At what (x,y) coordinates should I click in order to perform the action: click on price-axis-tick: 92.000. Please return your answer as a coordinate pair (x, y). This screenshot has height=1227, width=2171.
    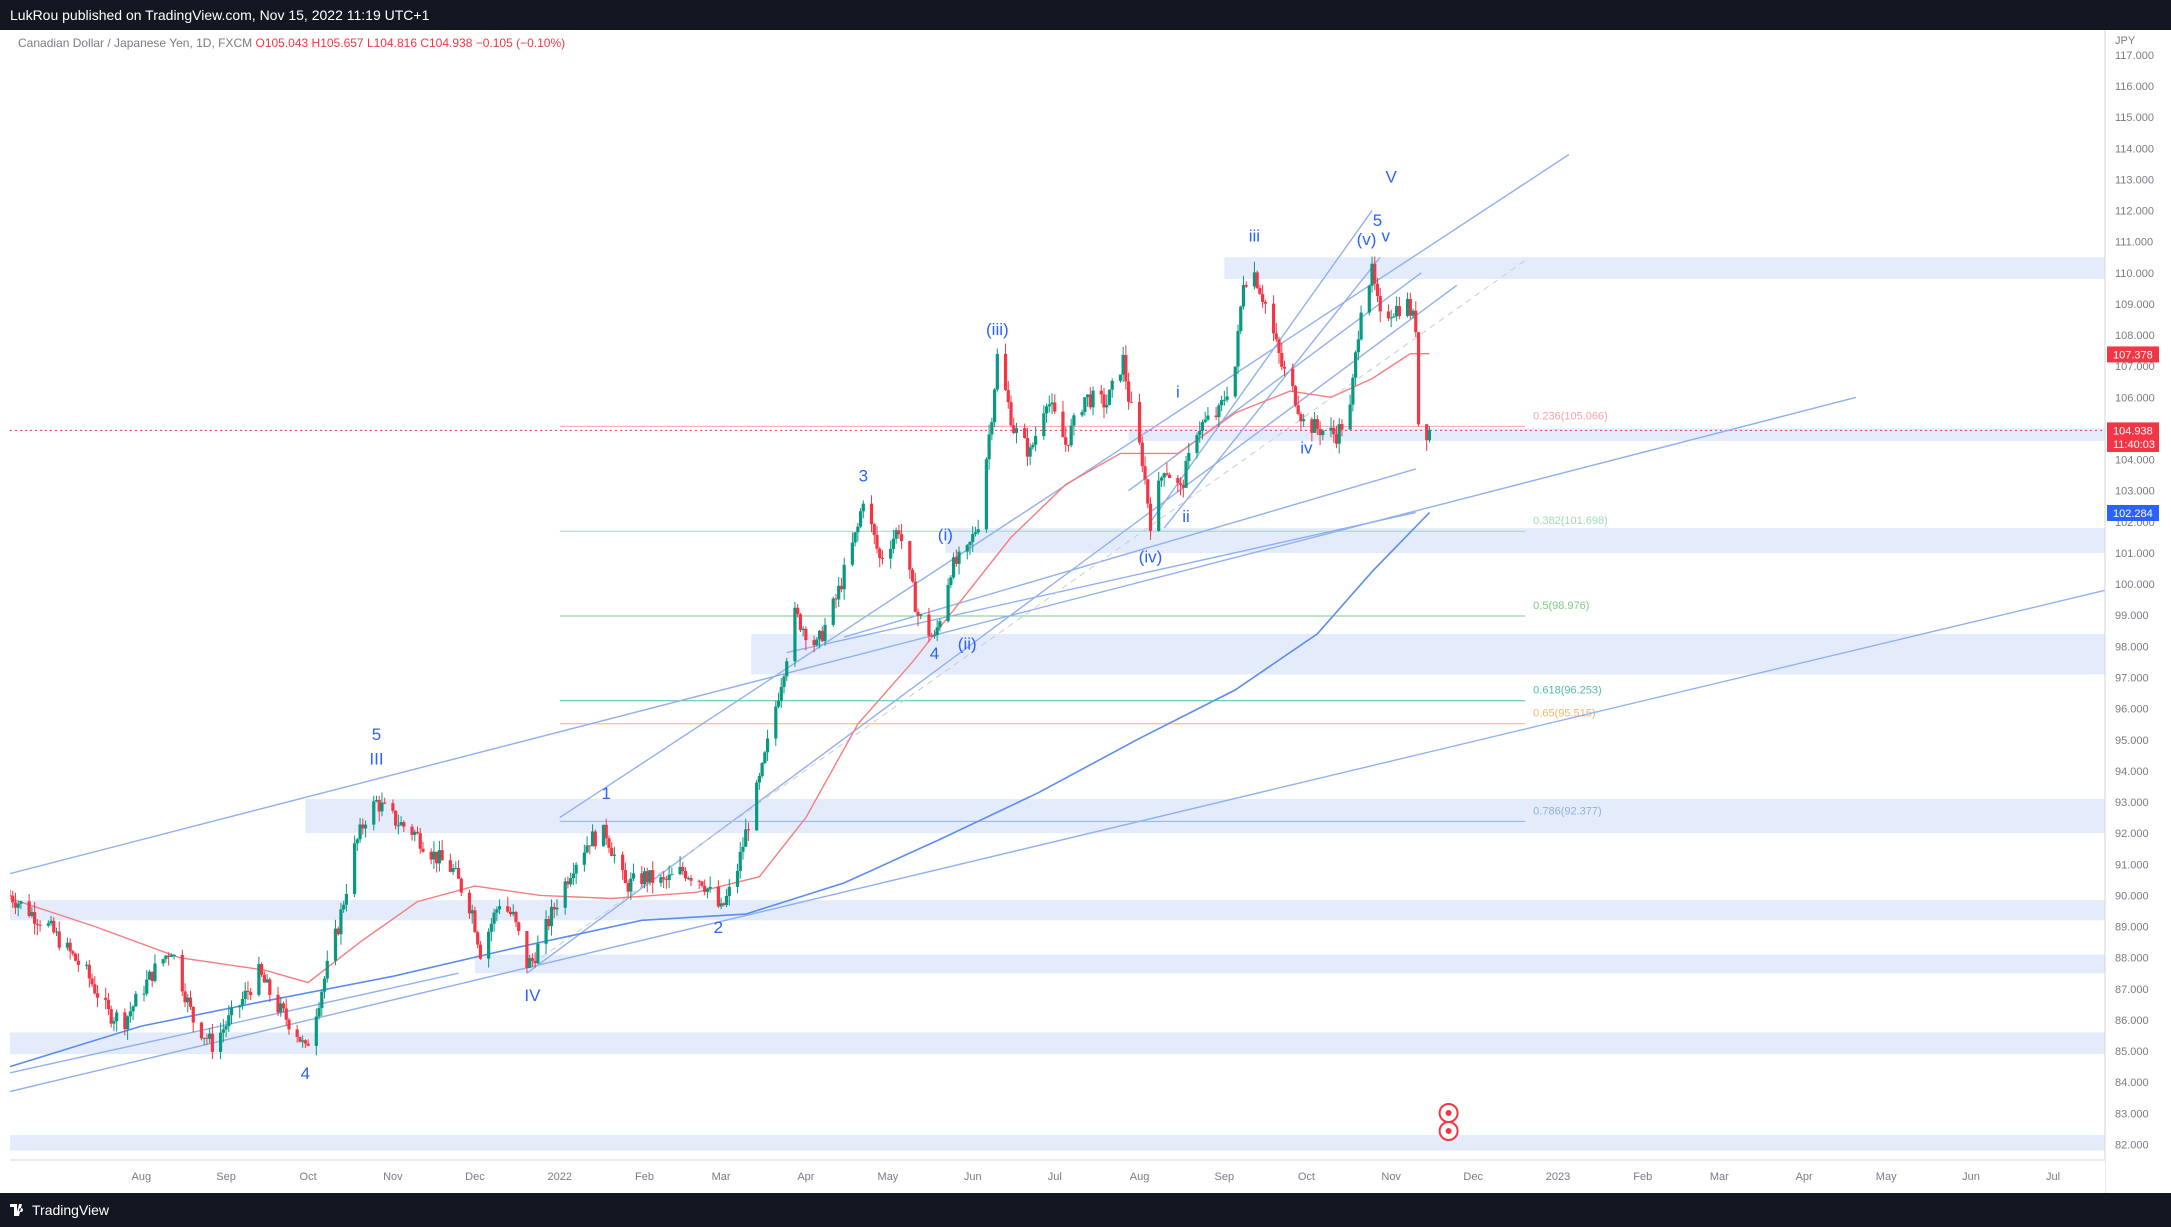
    Looking at the image, I should click on (2132, 834).